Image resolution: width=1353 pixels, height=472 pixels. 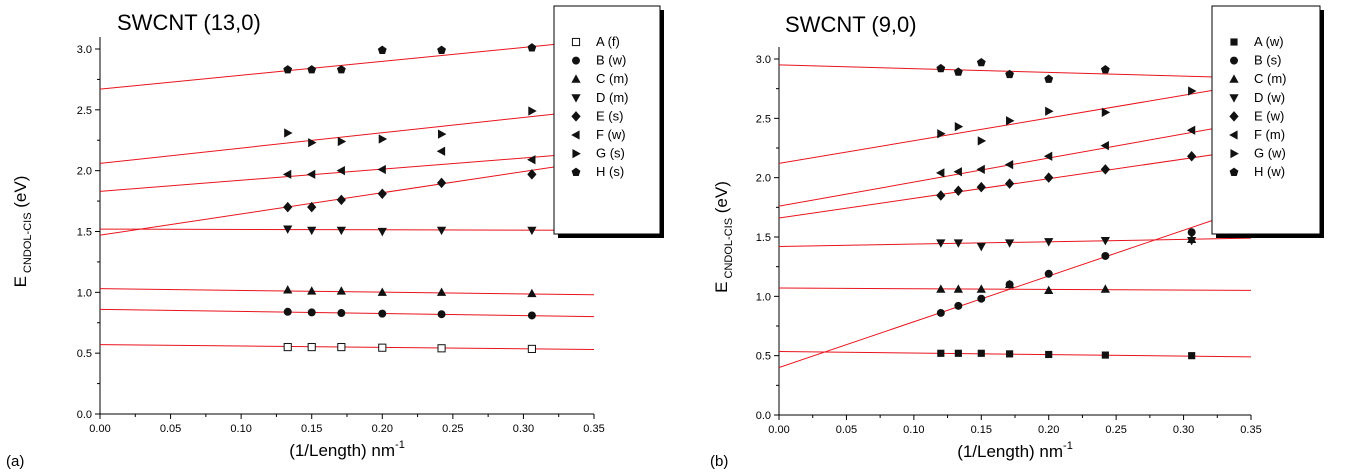 I want to click on y-tick-label: 0.5, so click(x=84, y=354).